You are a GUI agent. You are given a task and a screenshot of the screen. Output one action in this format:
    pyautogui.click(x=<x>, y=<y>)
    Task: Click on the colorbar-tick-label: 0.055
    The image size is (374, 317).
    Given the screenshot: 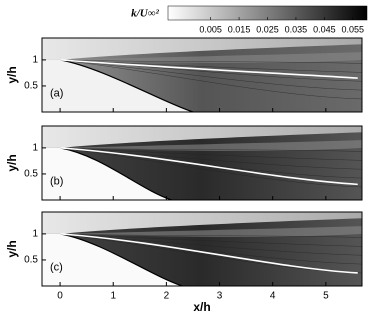 What is the action you would take?
    pyautogui.click(x=353, y=29)
    